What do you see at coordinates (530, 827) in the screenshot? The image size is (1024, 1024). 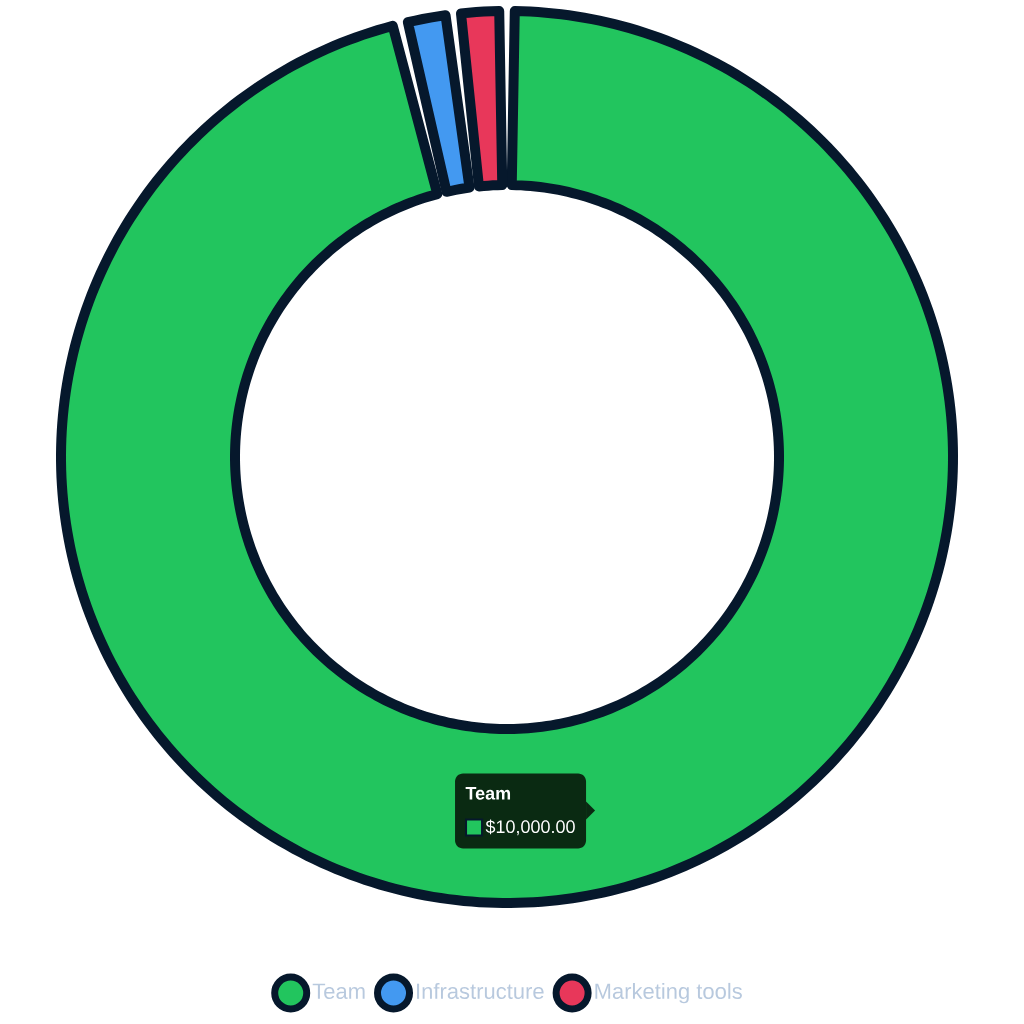 I see `data-label: $10,000.00` at bounding box center [530, 827].